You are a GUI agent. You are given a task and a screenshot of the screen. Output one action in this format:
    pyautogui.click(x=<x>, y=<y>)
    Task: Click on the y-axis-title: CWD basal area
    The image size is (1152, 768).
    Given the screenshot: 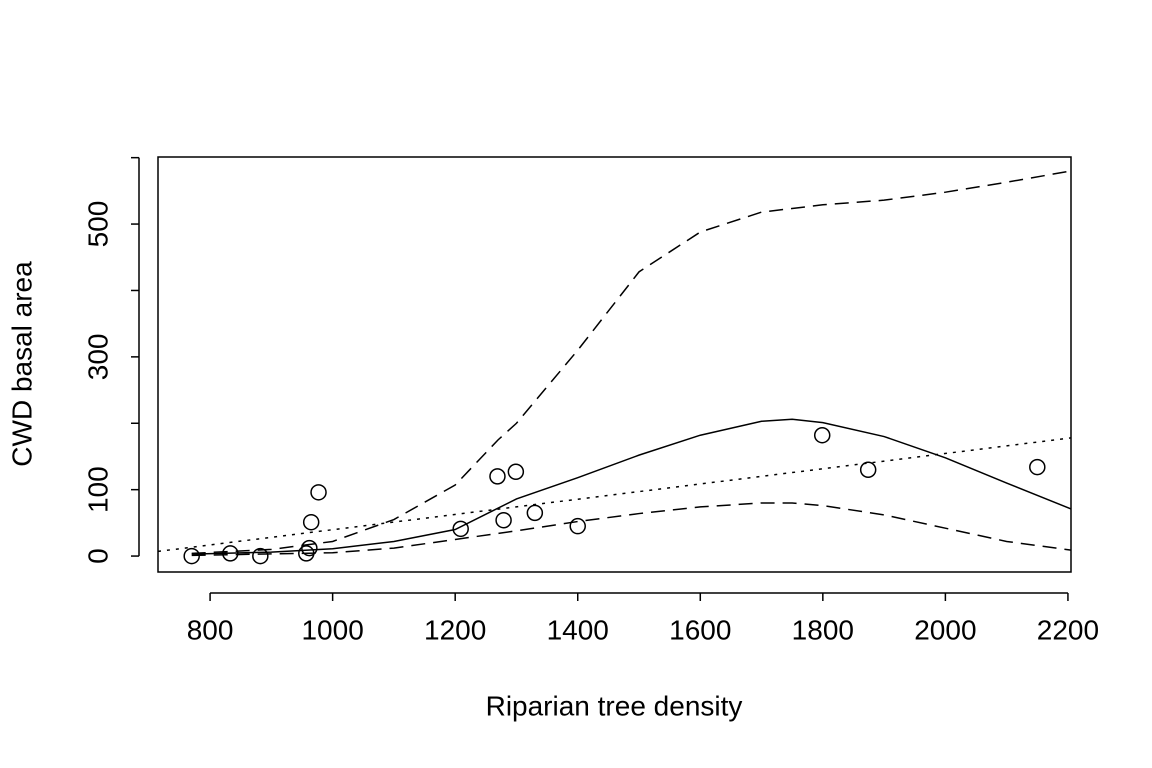 What is the action you would take?
    pyautogui.click(x=21, y=364)
    